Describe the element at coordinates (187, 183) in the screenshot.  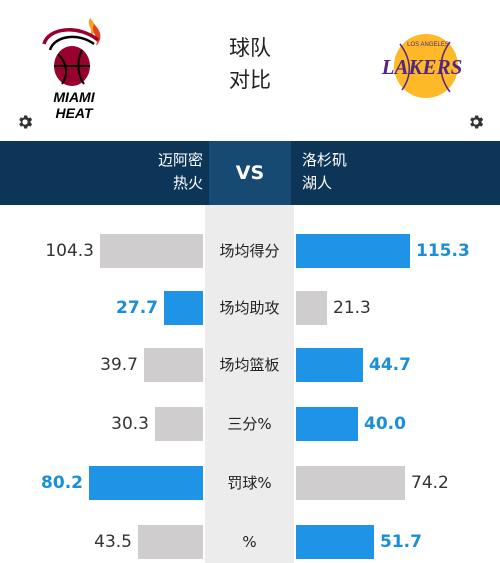
I see `left-team-nickname: 热火` at that location.